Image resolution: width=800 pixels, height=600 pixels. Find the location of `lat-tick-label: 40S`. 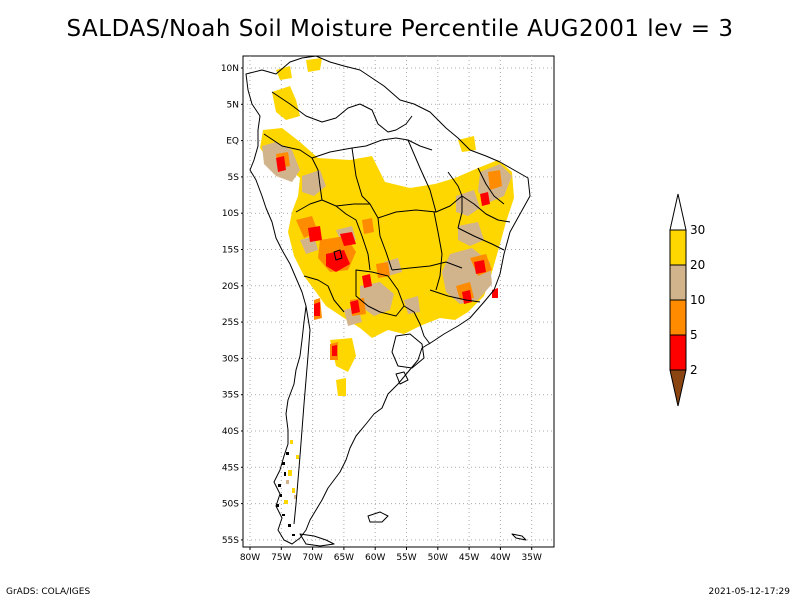

lat-tick-label: 40S is located at coordinates (230, 432).